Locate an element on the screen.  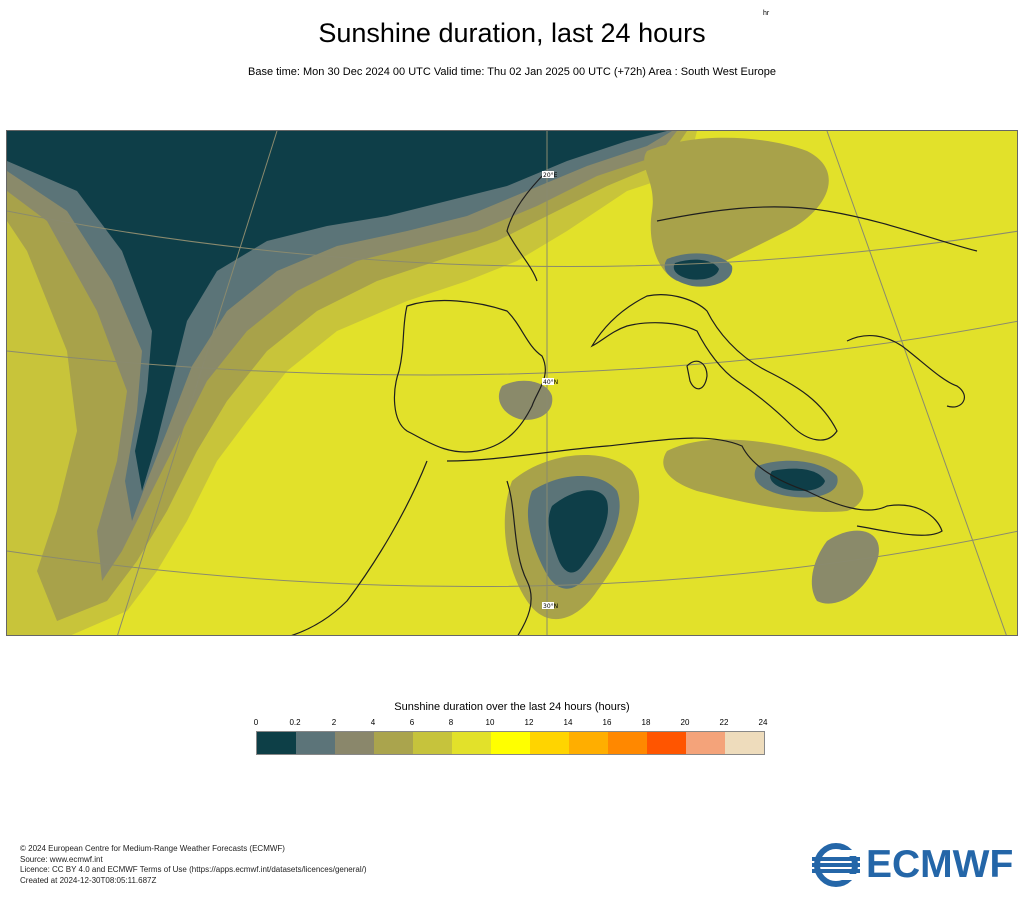
libya-cloud-core is located at coordinates (797, 479).